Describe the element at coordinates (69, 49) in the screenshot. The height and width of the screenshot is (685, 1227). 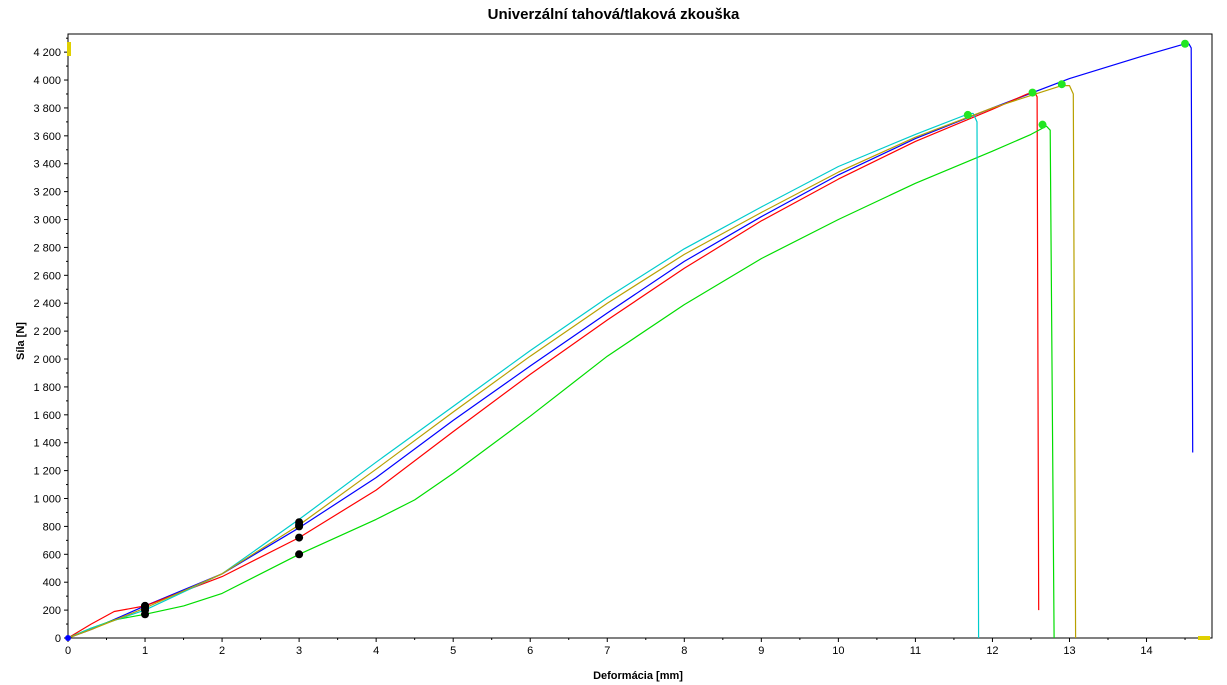
I see `y-axis-cursor-marker` at that location.